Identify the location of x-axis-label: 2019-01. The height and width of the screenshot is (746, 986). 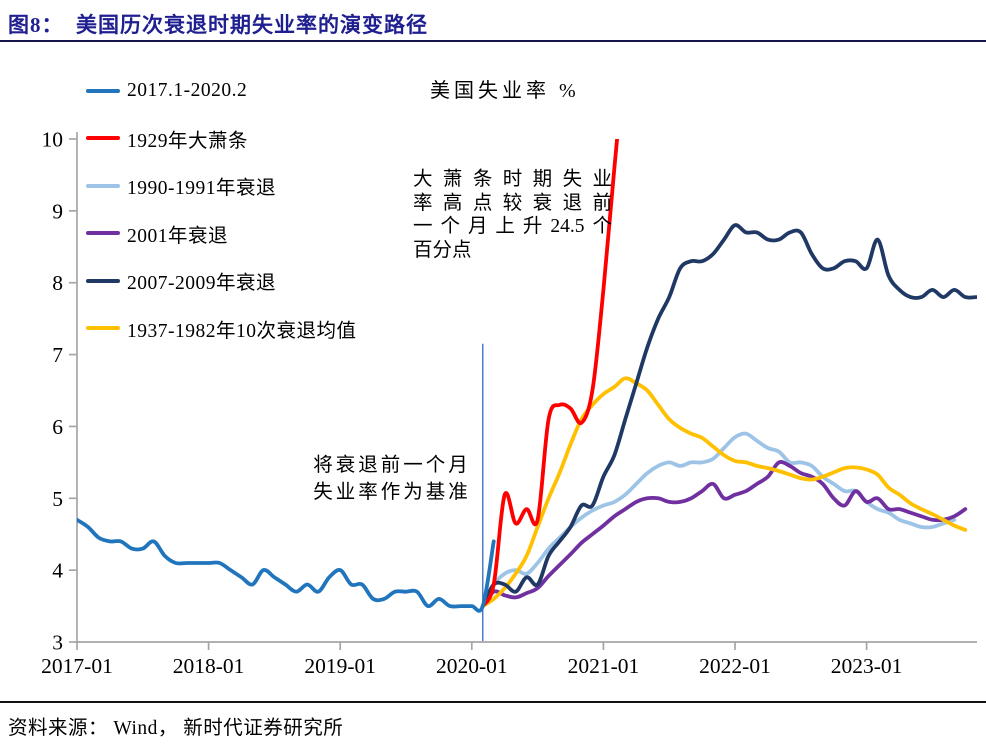
(340, 666).